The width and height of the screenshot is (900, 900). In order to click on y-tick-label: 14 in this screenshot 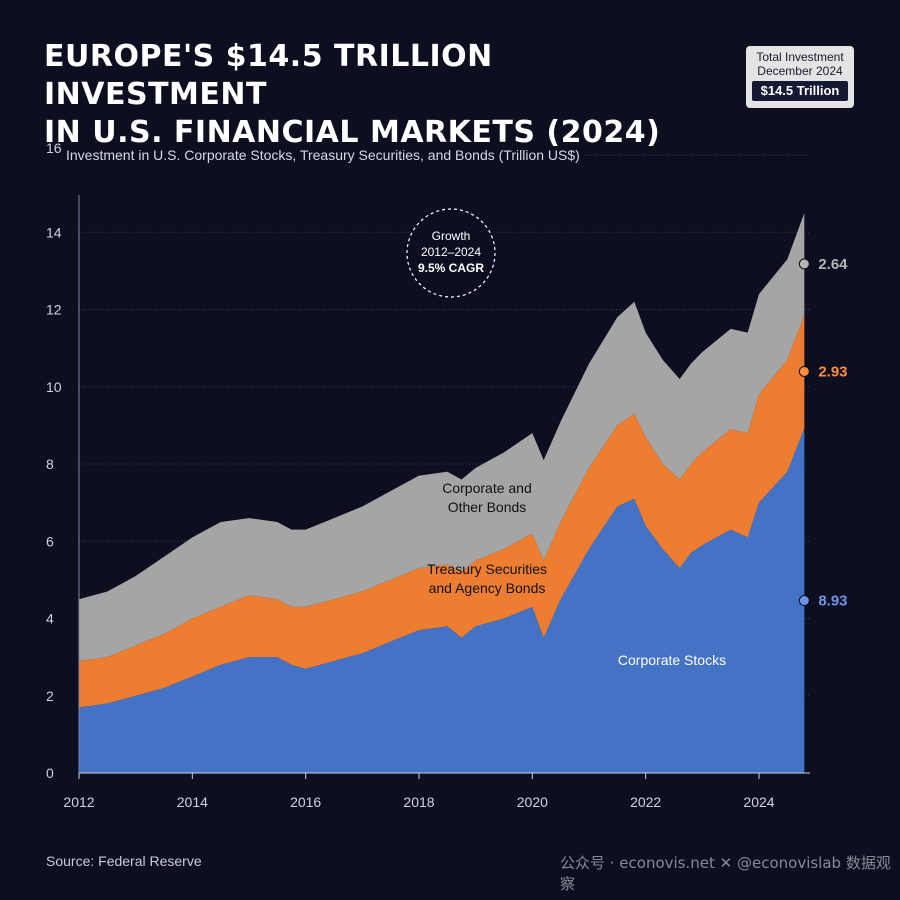, I will do `click(54, 232)`.